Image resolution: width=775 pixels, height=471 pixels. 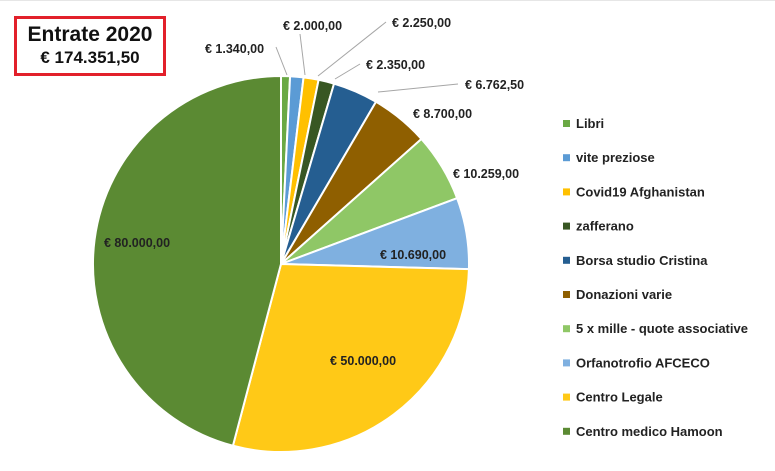 I want to click on data-label: € 2.350,00, so click(x=395, y=65).